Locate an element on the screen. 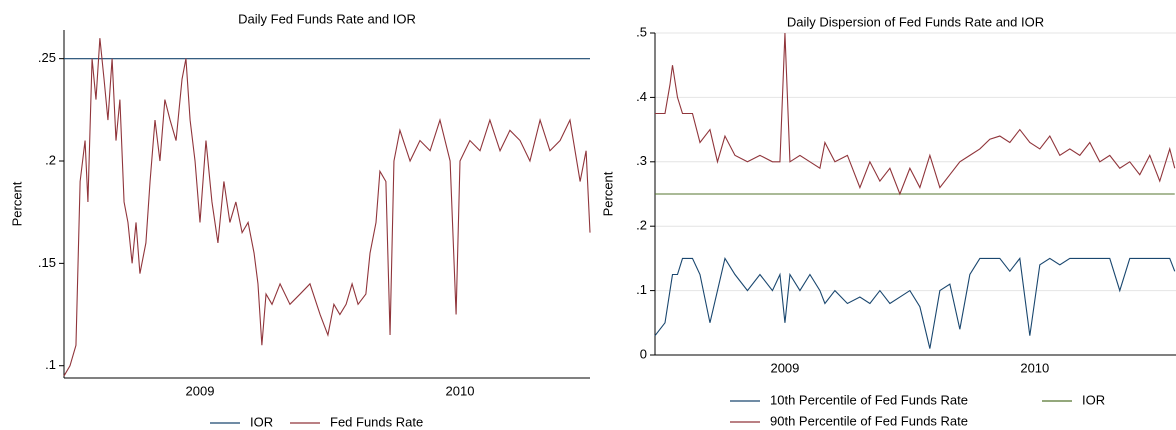 Image resolution: width=1176 pixels, height=430 pixels. y-tick-label: .15 is located at coordinates (47, 262).